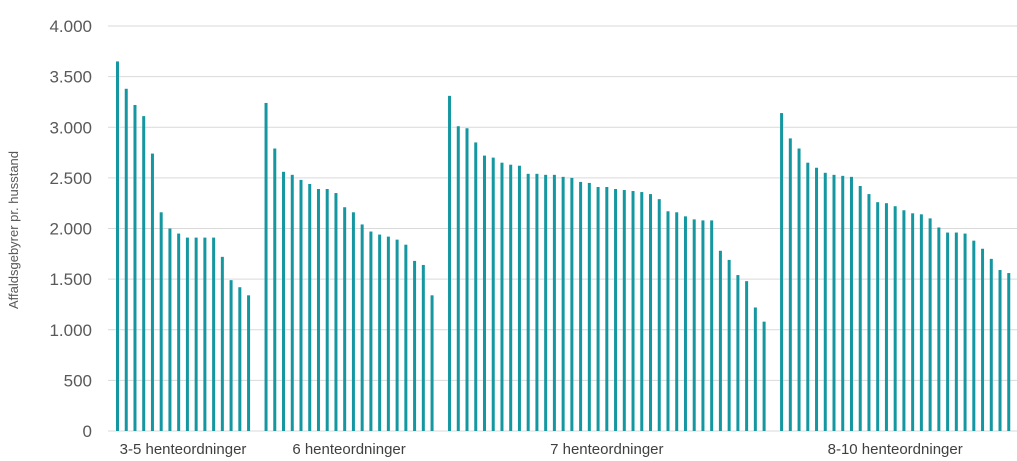 This screenshot has height=461, width=1017. What do you see at coordinates (87, 431) in the screenshot?
I see `y-tick-label: 0` at bounding box center [87, 431].